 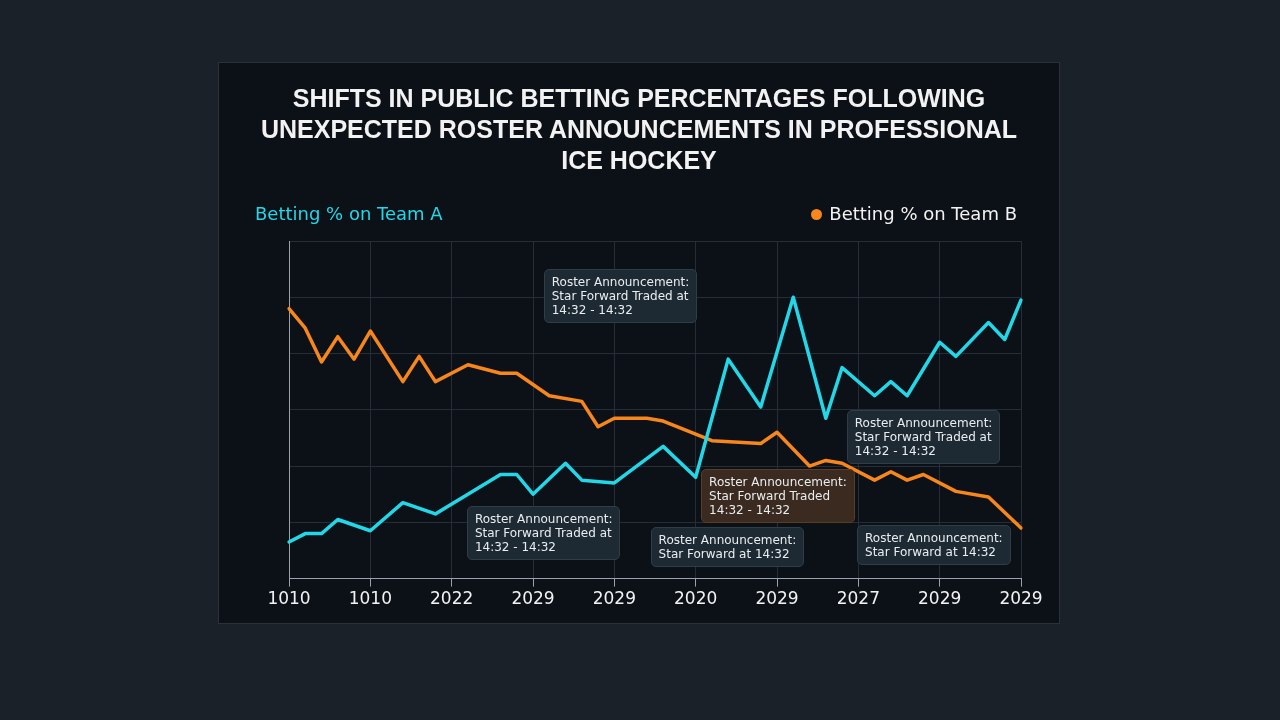 I want to click on text: Betting % on Team A, so click(x=349, y=213).